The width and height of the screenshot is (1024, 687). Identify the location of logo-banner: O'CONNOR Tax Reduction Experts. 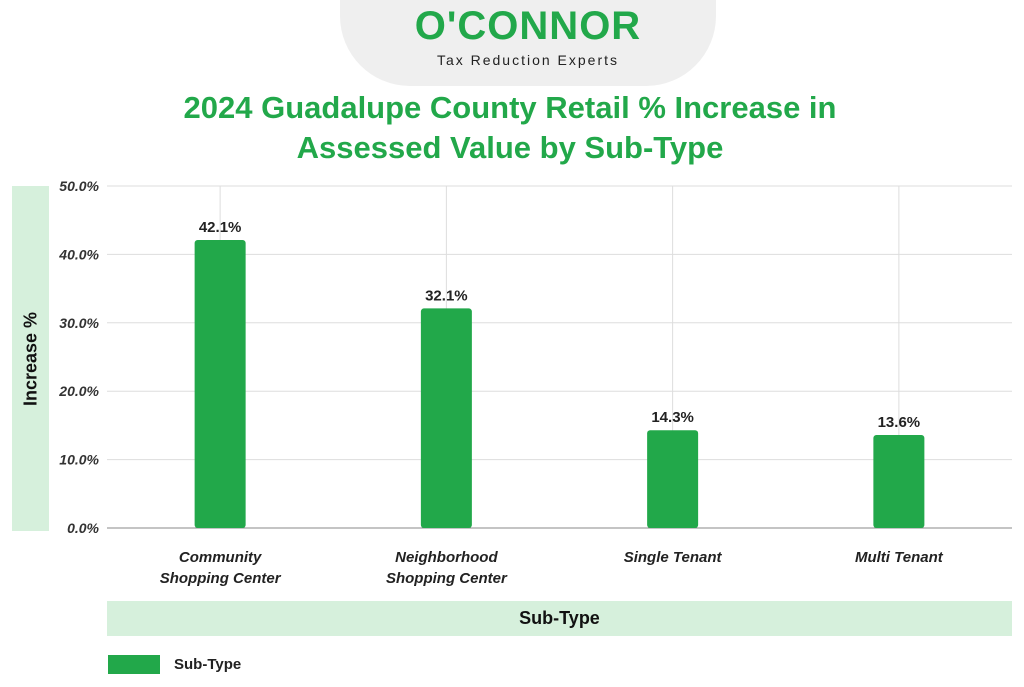
(528, 43).